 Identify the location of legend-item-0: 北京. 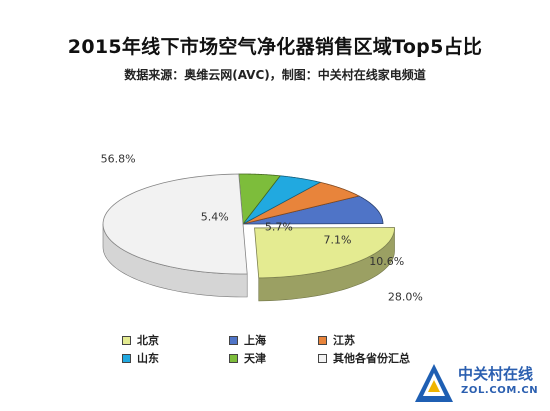
(140, 340).